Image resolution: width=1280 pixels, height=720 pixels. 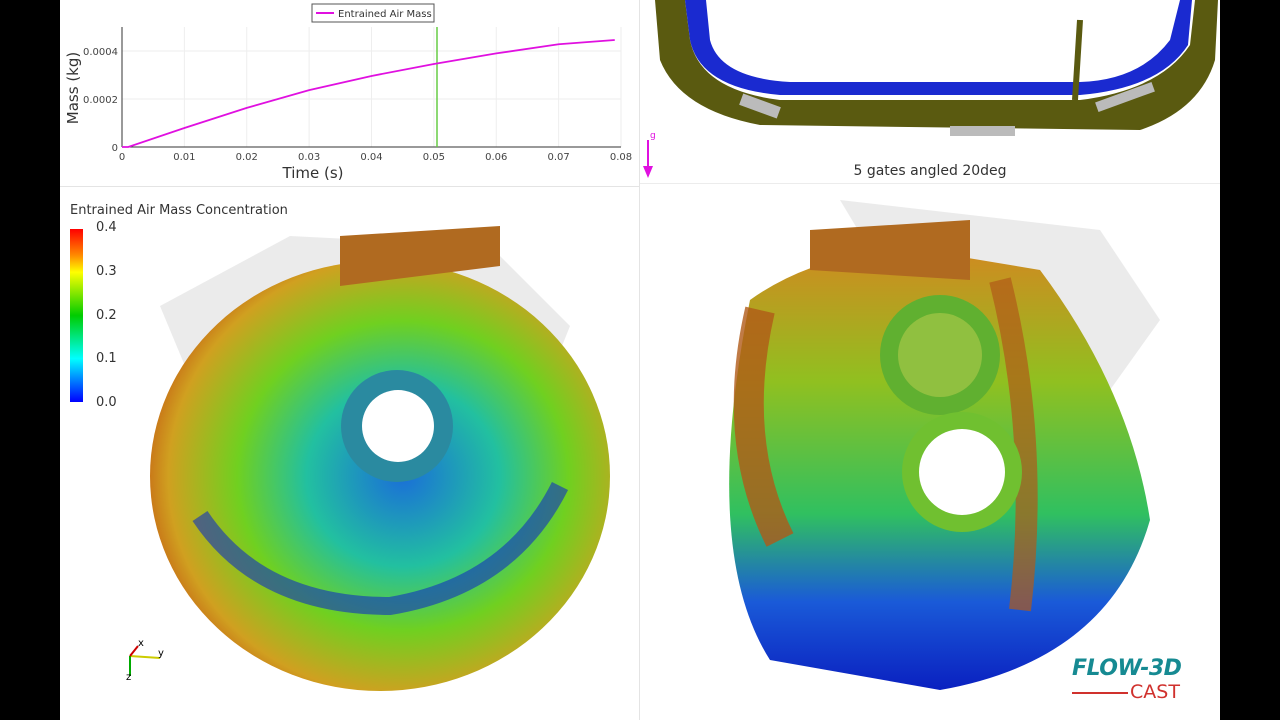 What do you see at coordinates (106, 271) in the screenshot?
I see `colorbar-label: 0.3` at bounding box center [106, 271].